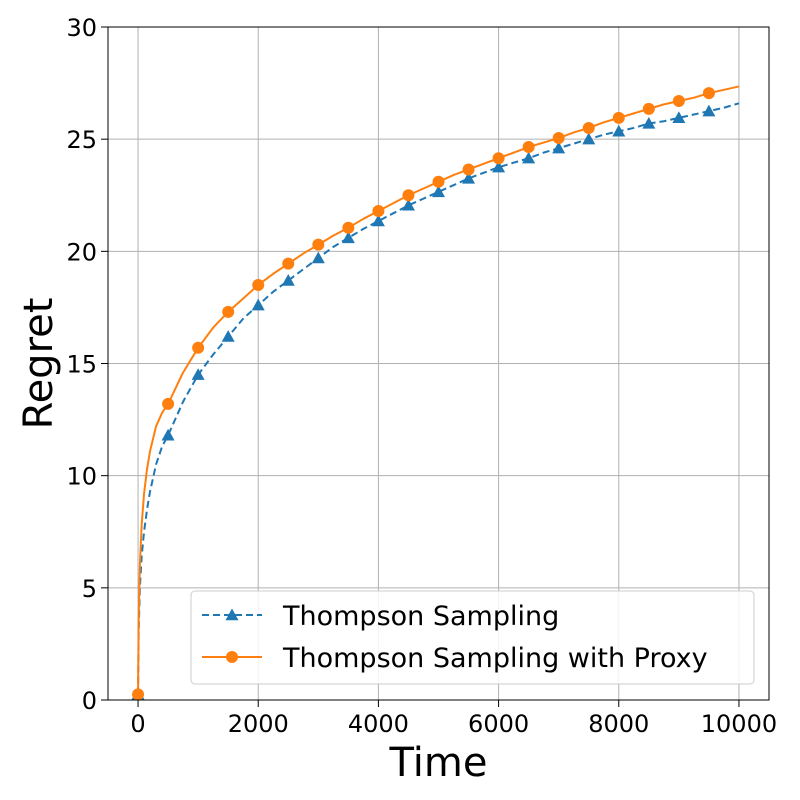 This screenshot has width=800, height=800. I want to click on x-tick-label: 10000, so click(739, 724).